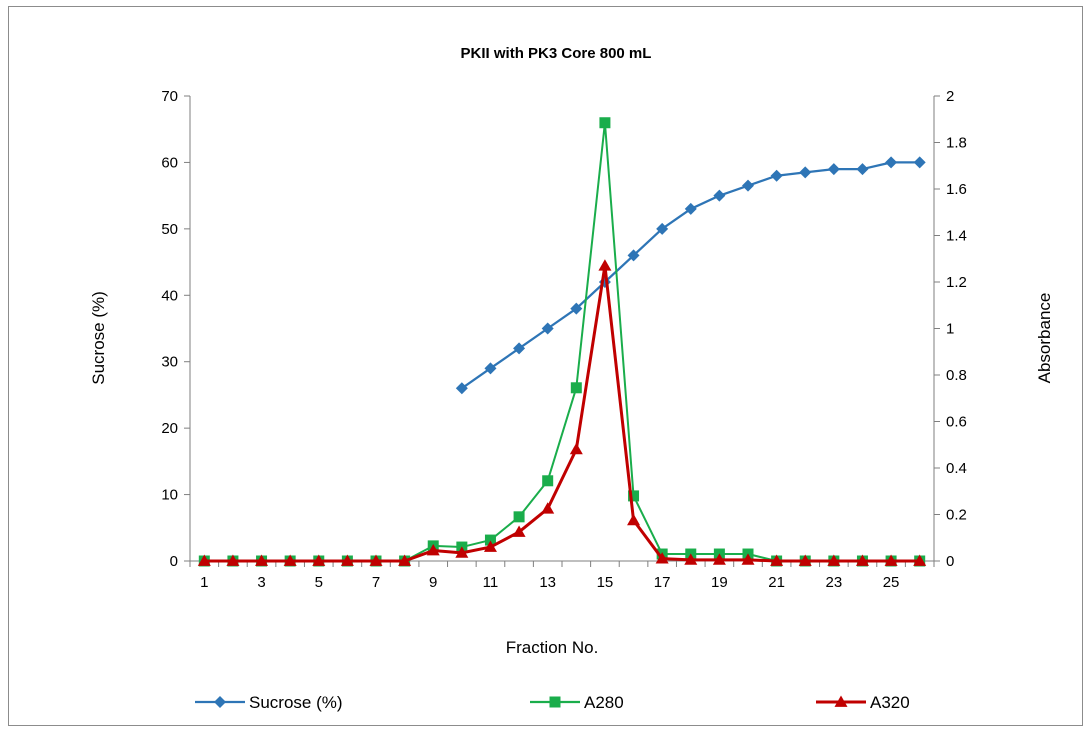  I want to click on y2-tick-label: 0.4, so click(956, 468).